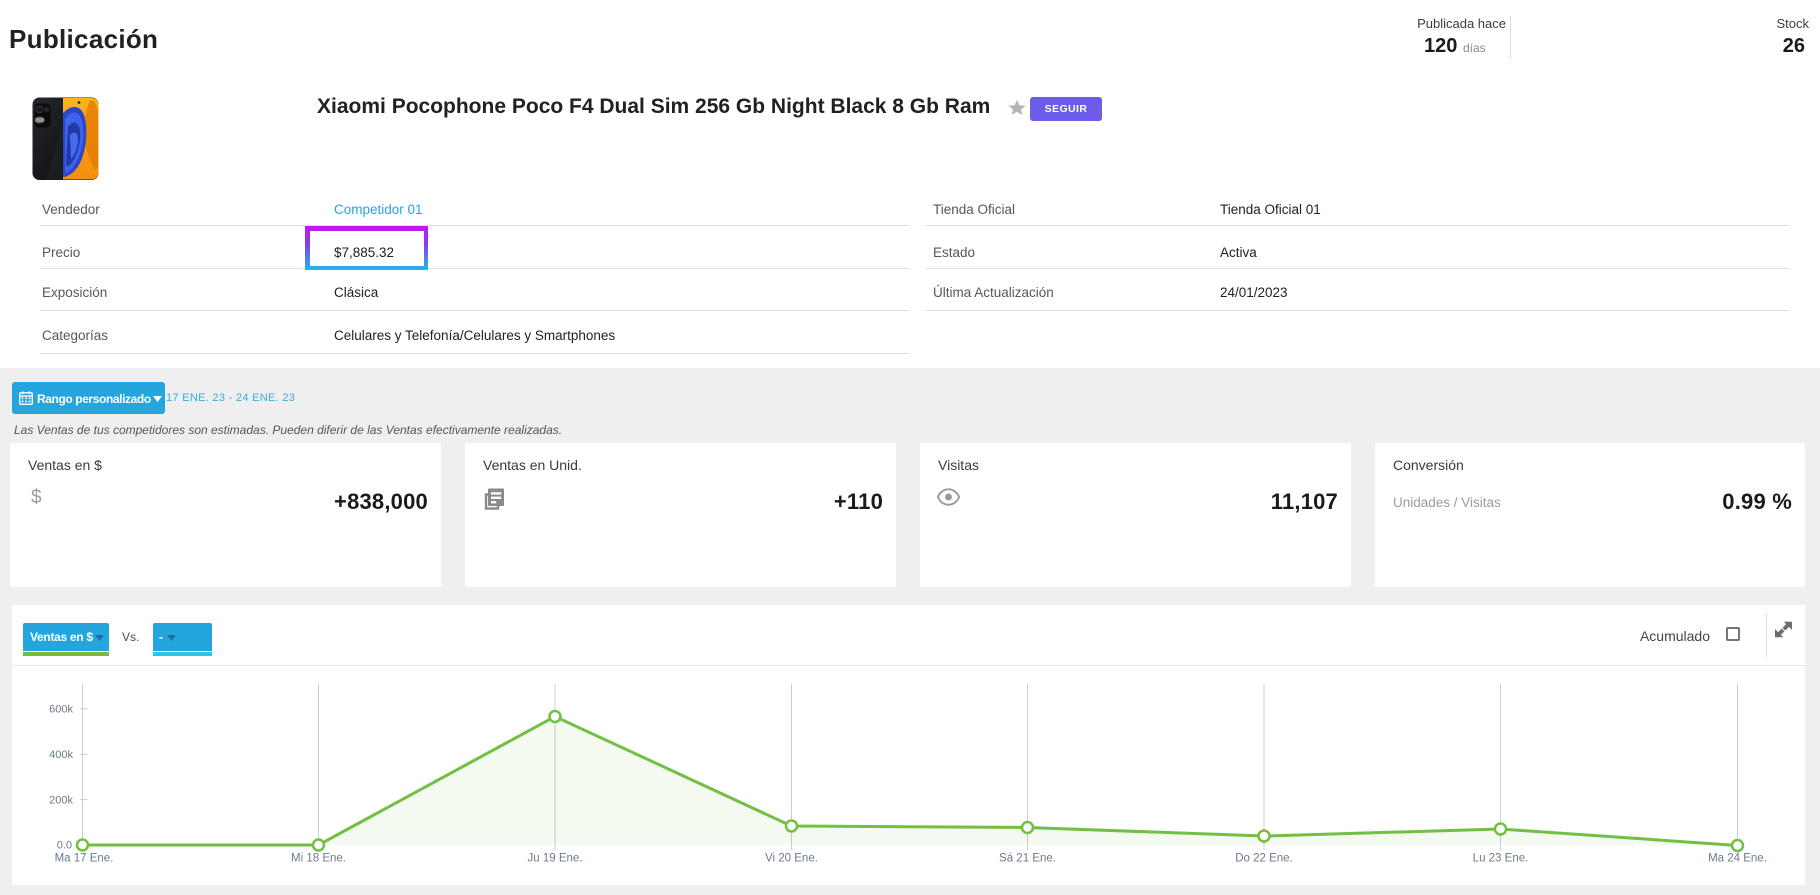 The width and height of the screenshot is (1820, 895). I want to click on svg-text: 0.0, so click(64, 846).